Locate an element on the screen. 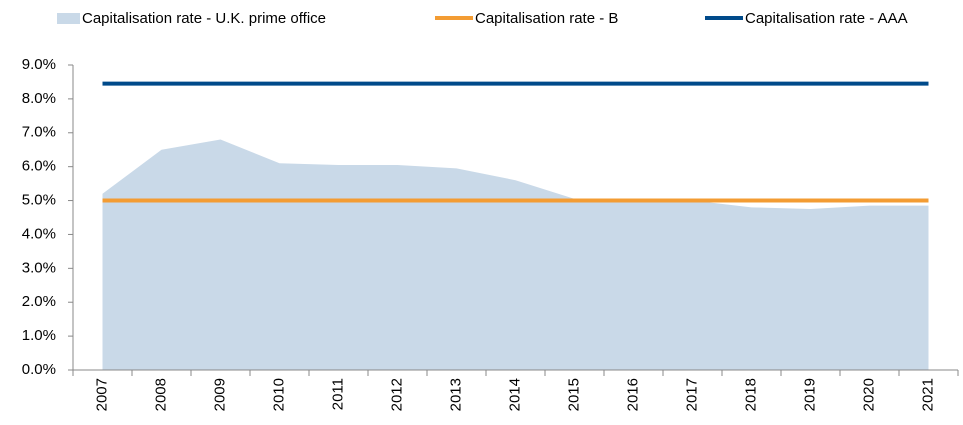 The width and height of the screenshot is (963, 425). y-tick-label: 3.0% is located at coordinates (39, 267).